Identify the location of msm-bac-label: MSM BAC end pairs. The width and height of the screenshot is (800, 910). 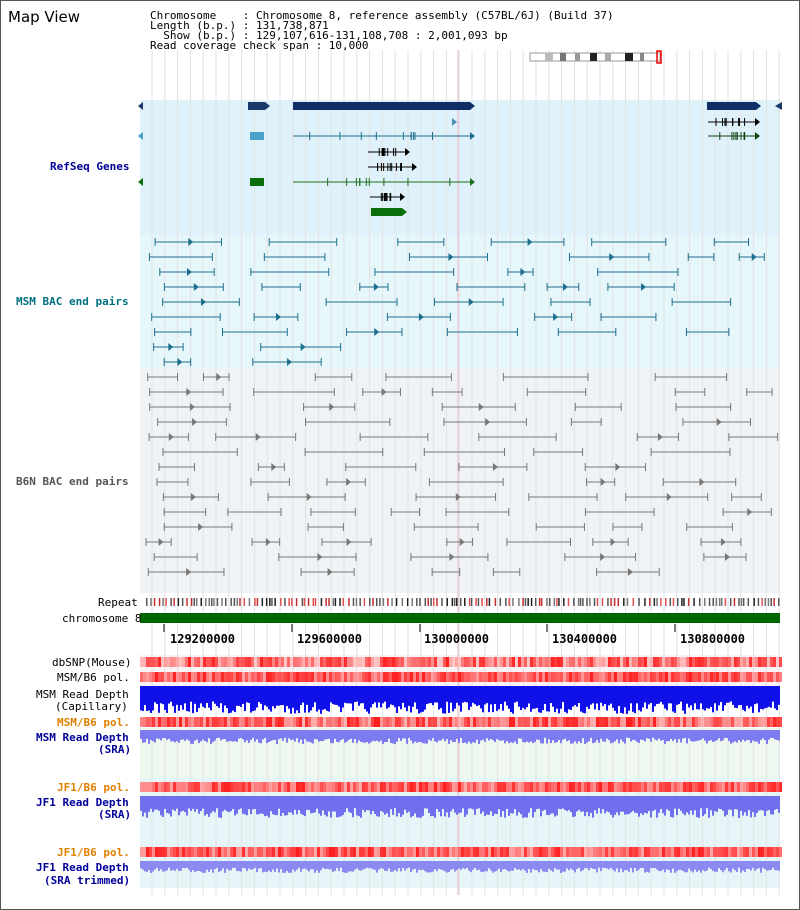
(72, 301).